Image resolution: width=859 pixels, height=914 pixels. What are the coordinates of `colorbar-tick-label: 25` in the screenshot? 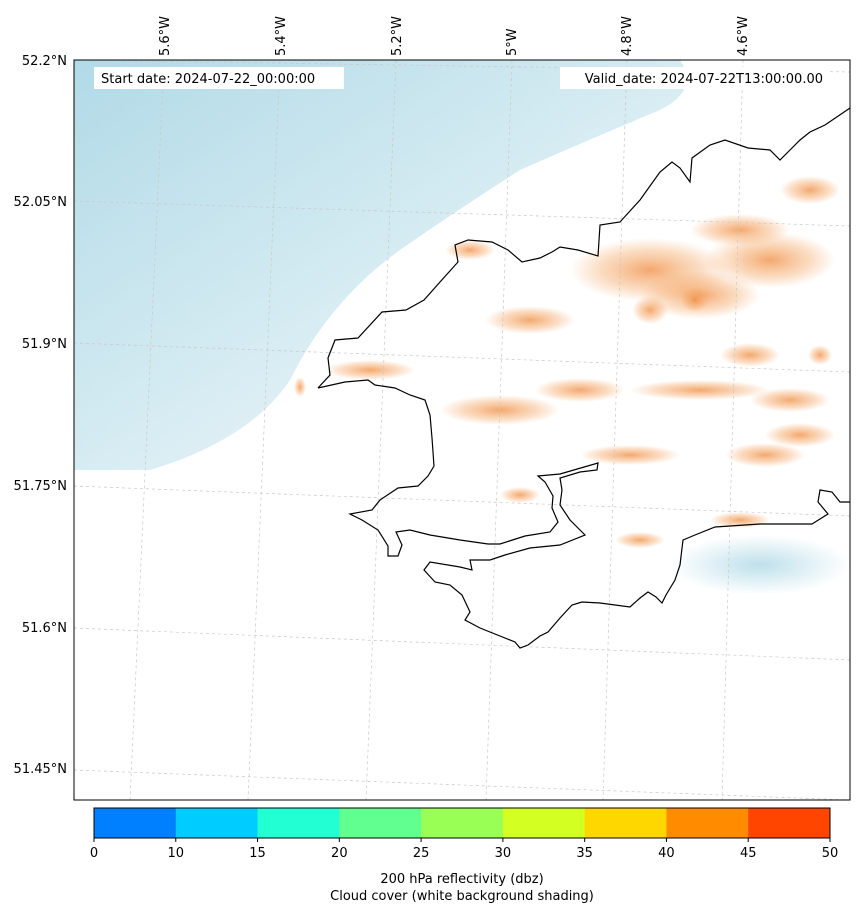 It's located at (421, 853).